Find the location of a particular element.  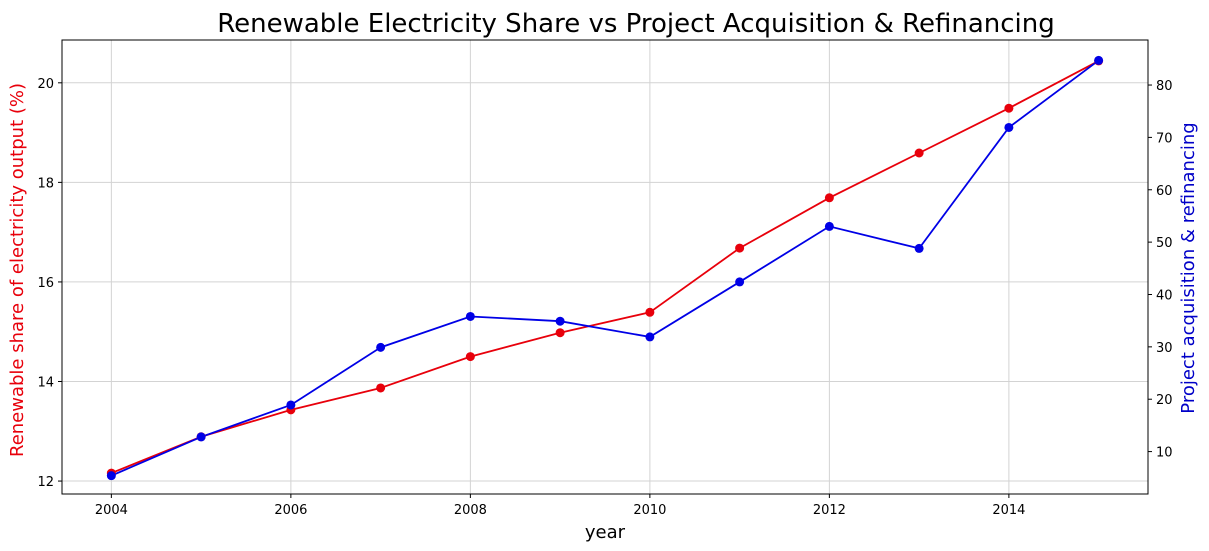

x-tick-label: 2004 is located at coordinates (111, 510).